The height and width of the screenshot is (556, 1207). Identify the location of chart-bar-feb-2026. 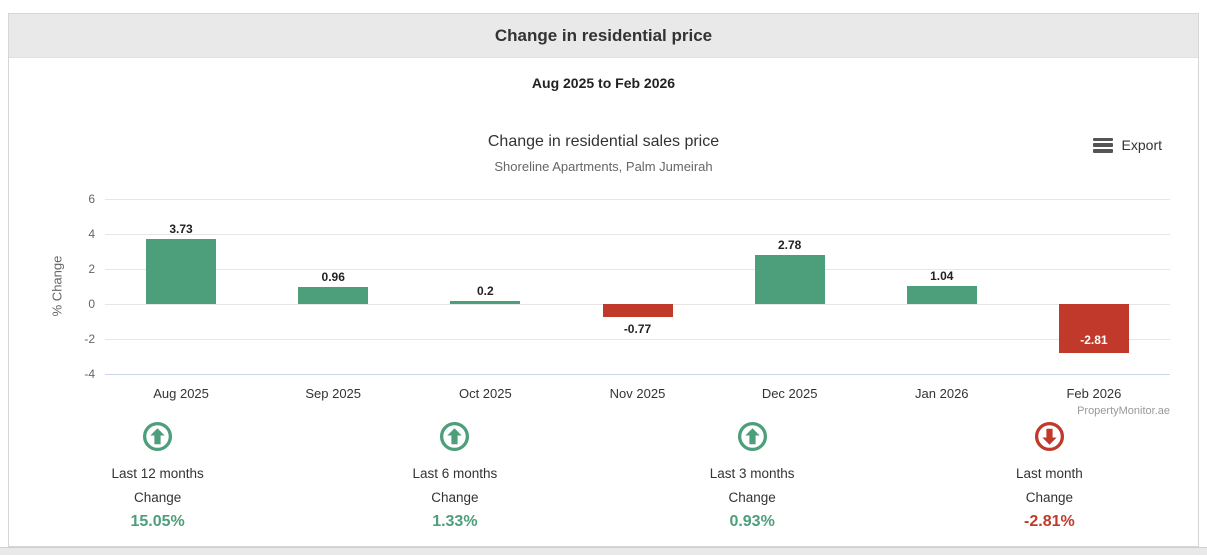
(1093, 329).